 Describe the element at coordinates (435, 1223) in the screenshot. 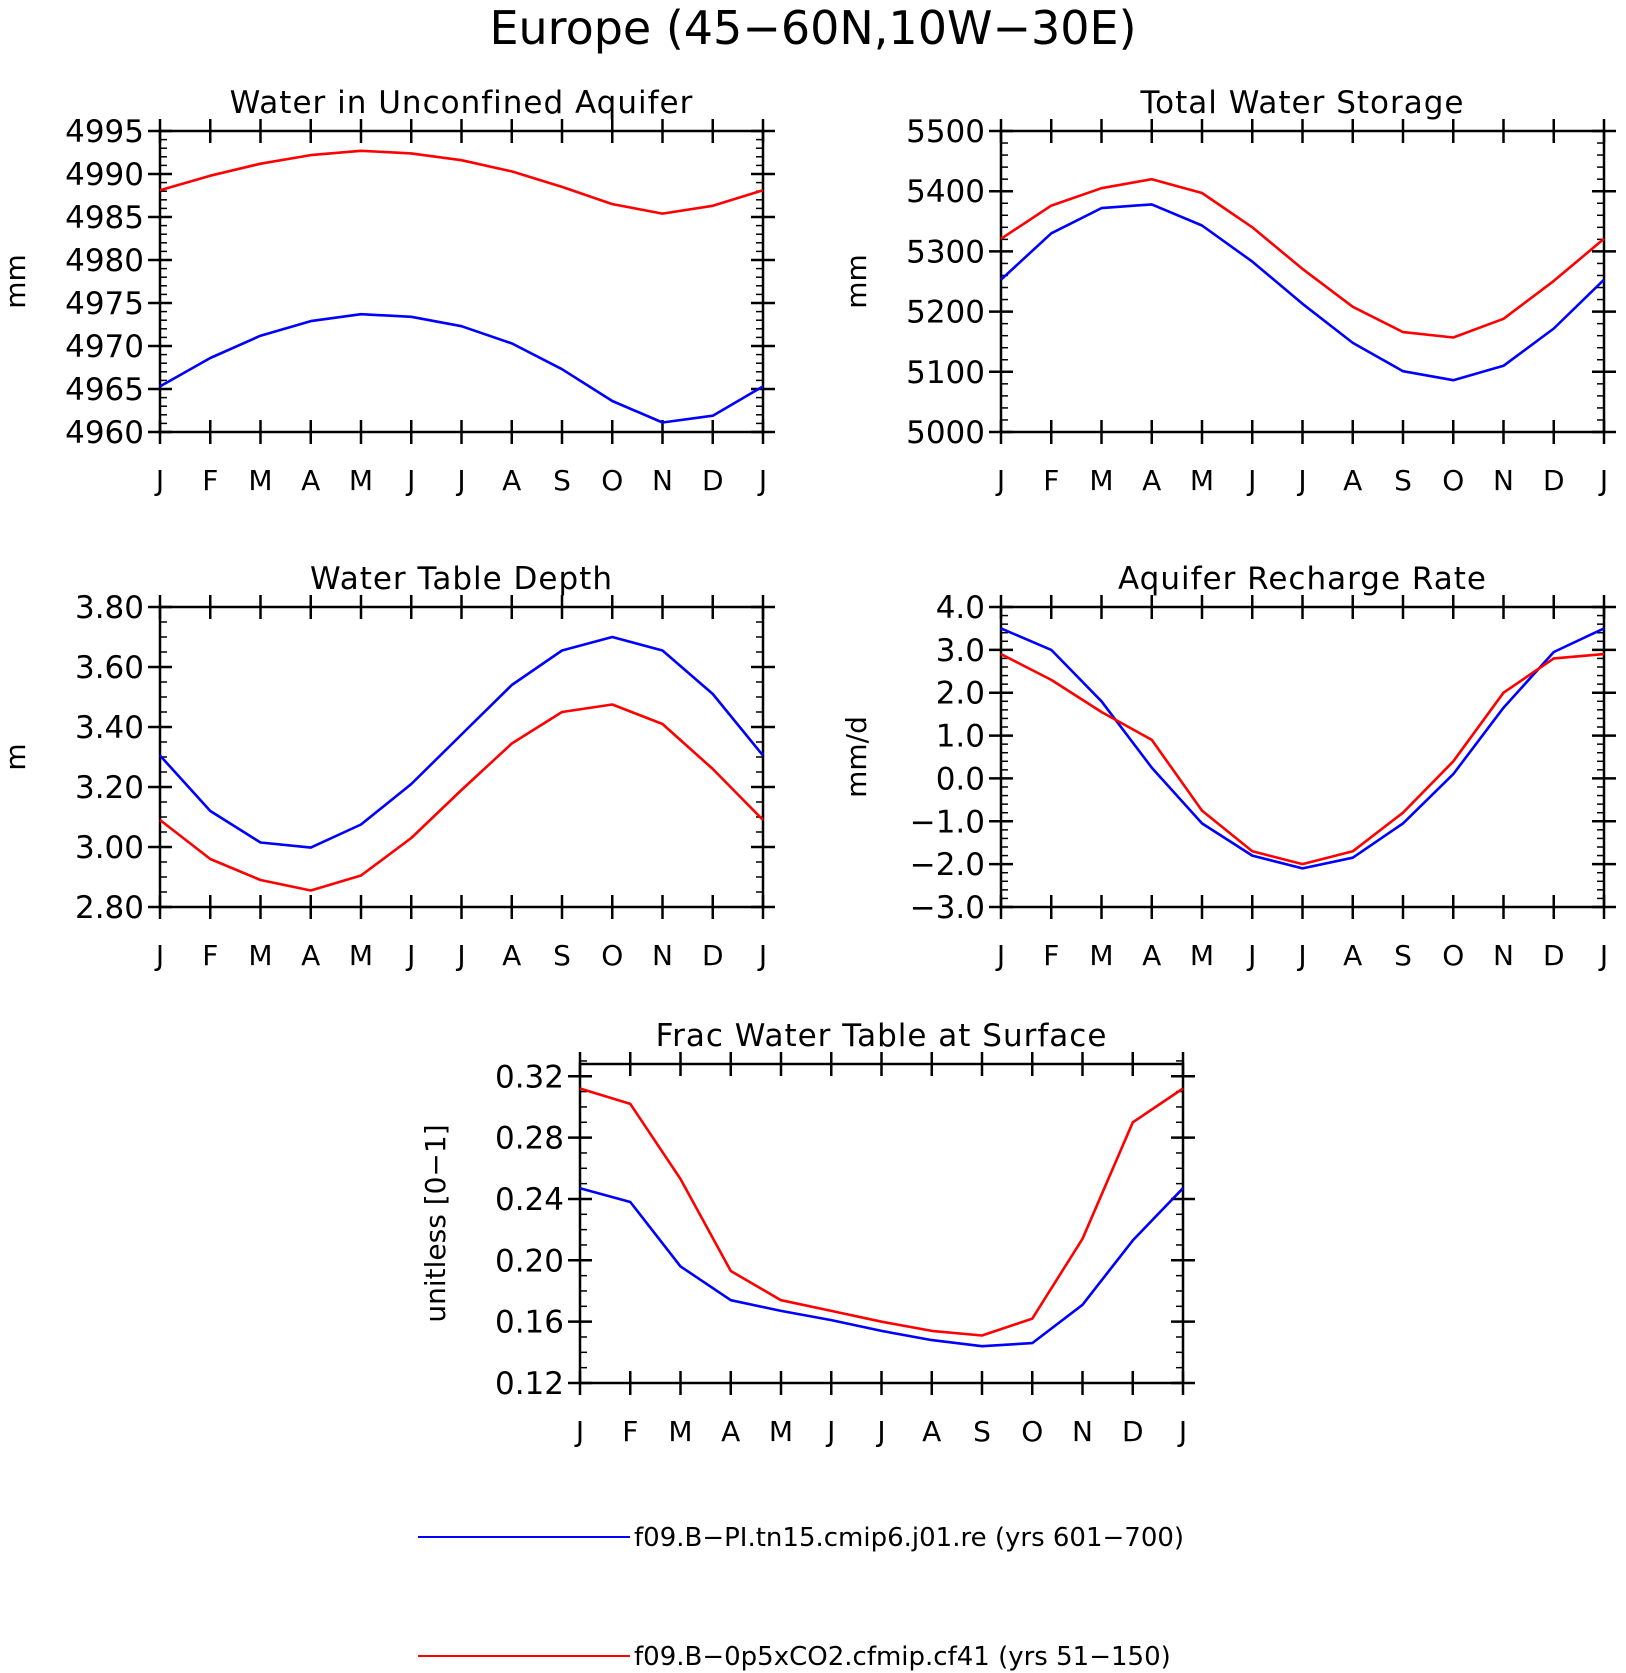

I see `y-axis-label: unitless [0−1]` at that location.